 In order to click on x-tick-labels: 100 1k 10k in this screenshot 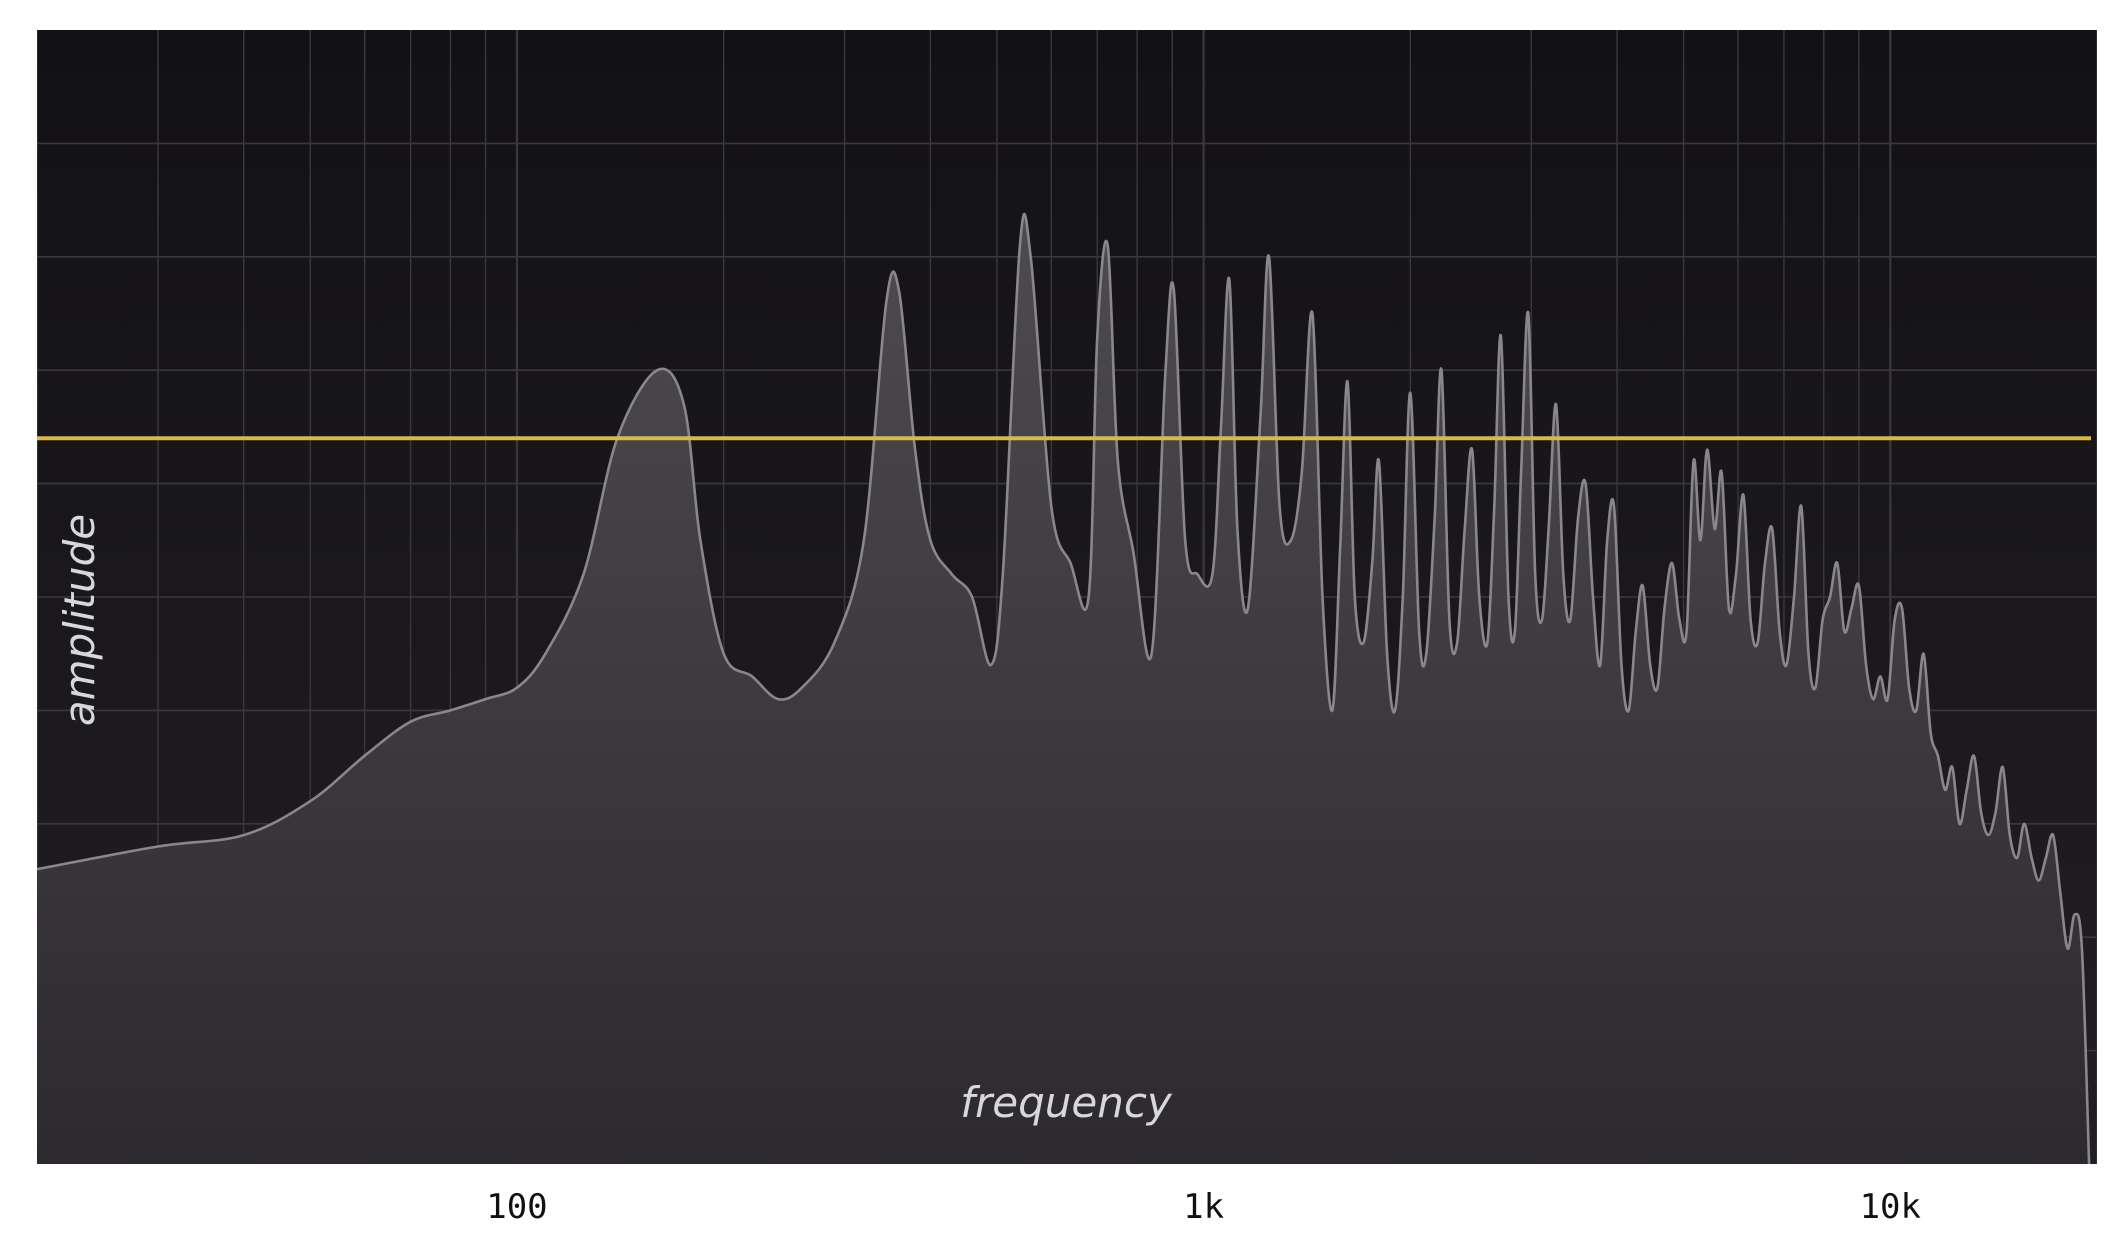, I will do `click(1203, 1207)`.